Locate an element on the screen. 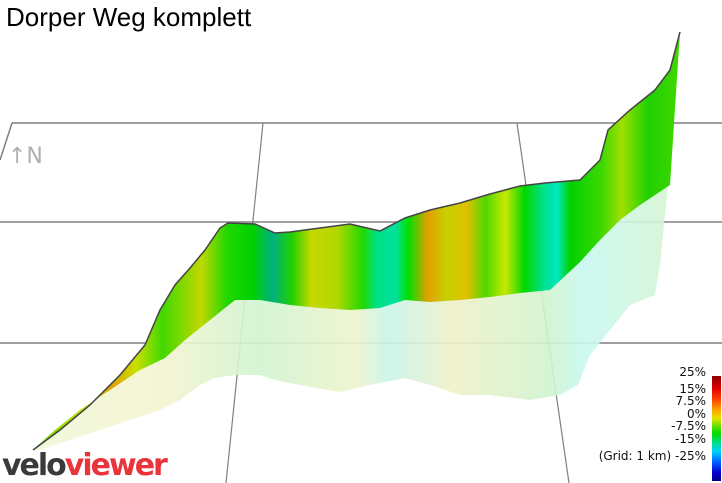 The width and height of the screenshot is (722, 483). legend-label: 0% is located at coordinates (696, 413).